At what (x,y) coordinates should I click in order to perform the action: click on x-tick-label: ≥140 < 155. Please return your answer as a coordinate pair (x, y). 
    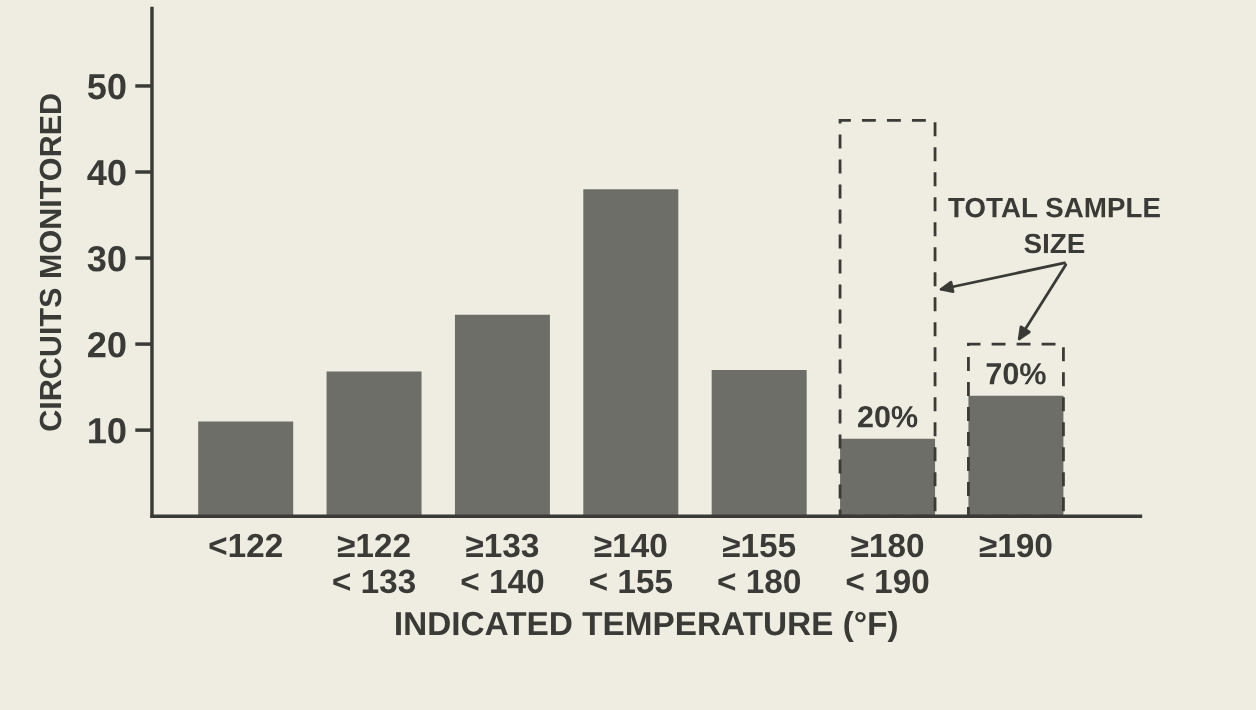
    Looking at the image, I should click on (631, 563).